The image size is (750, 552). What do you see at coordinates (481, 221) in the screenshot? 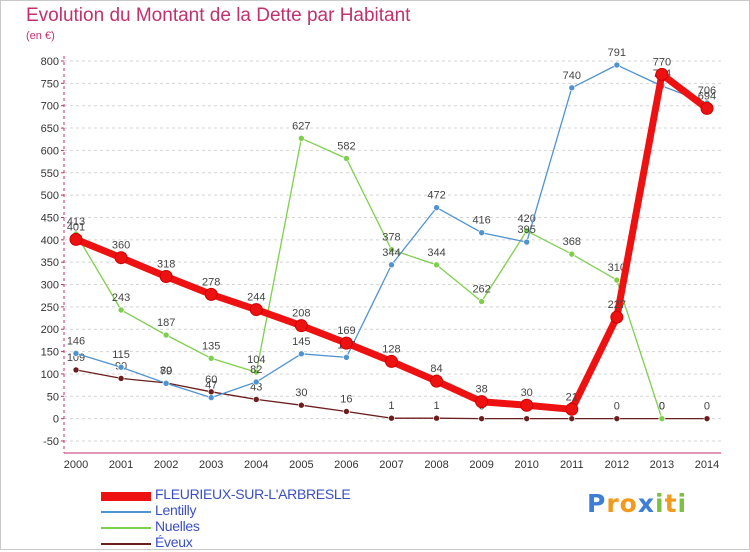
I see `data-label: 416` at bounding box center [481, 221].